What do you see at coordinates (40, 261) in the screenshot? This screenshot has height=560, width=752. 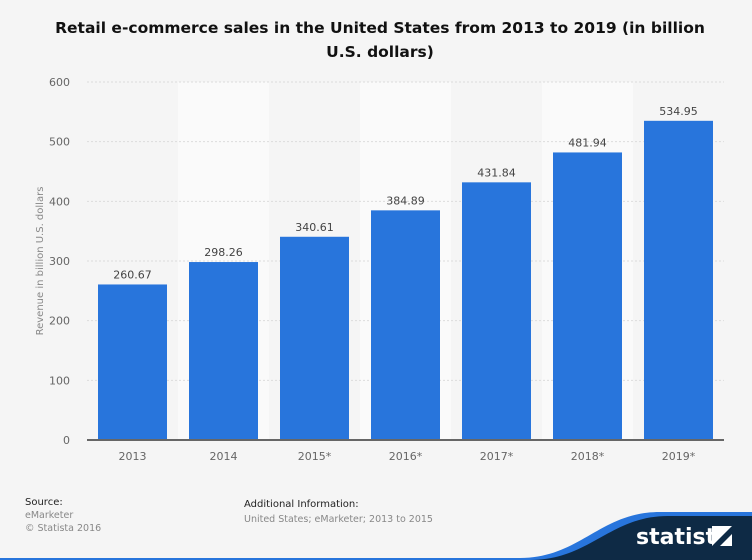 I see `y-axis-label: Revenue in billion U.S. dollars` at bounding box center [40, 261].